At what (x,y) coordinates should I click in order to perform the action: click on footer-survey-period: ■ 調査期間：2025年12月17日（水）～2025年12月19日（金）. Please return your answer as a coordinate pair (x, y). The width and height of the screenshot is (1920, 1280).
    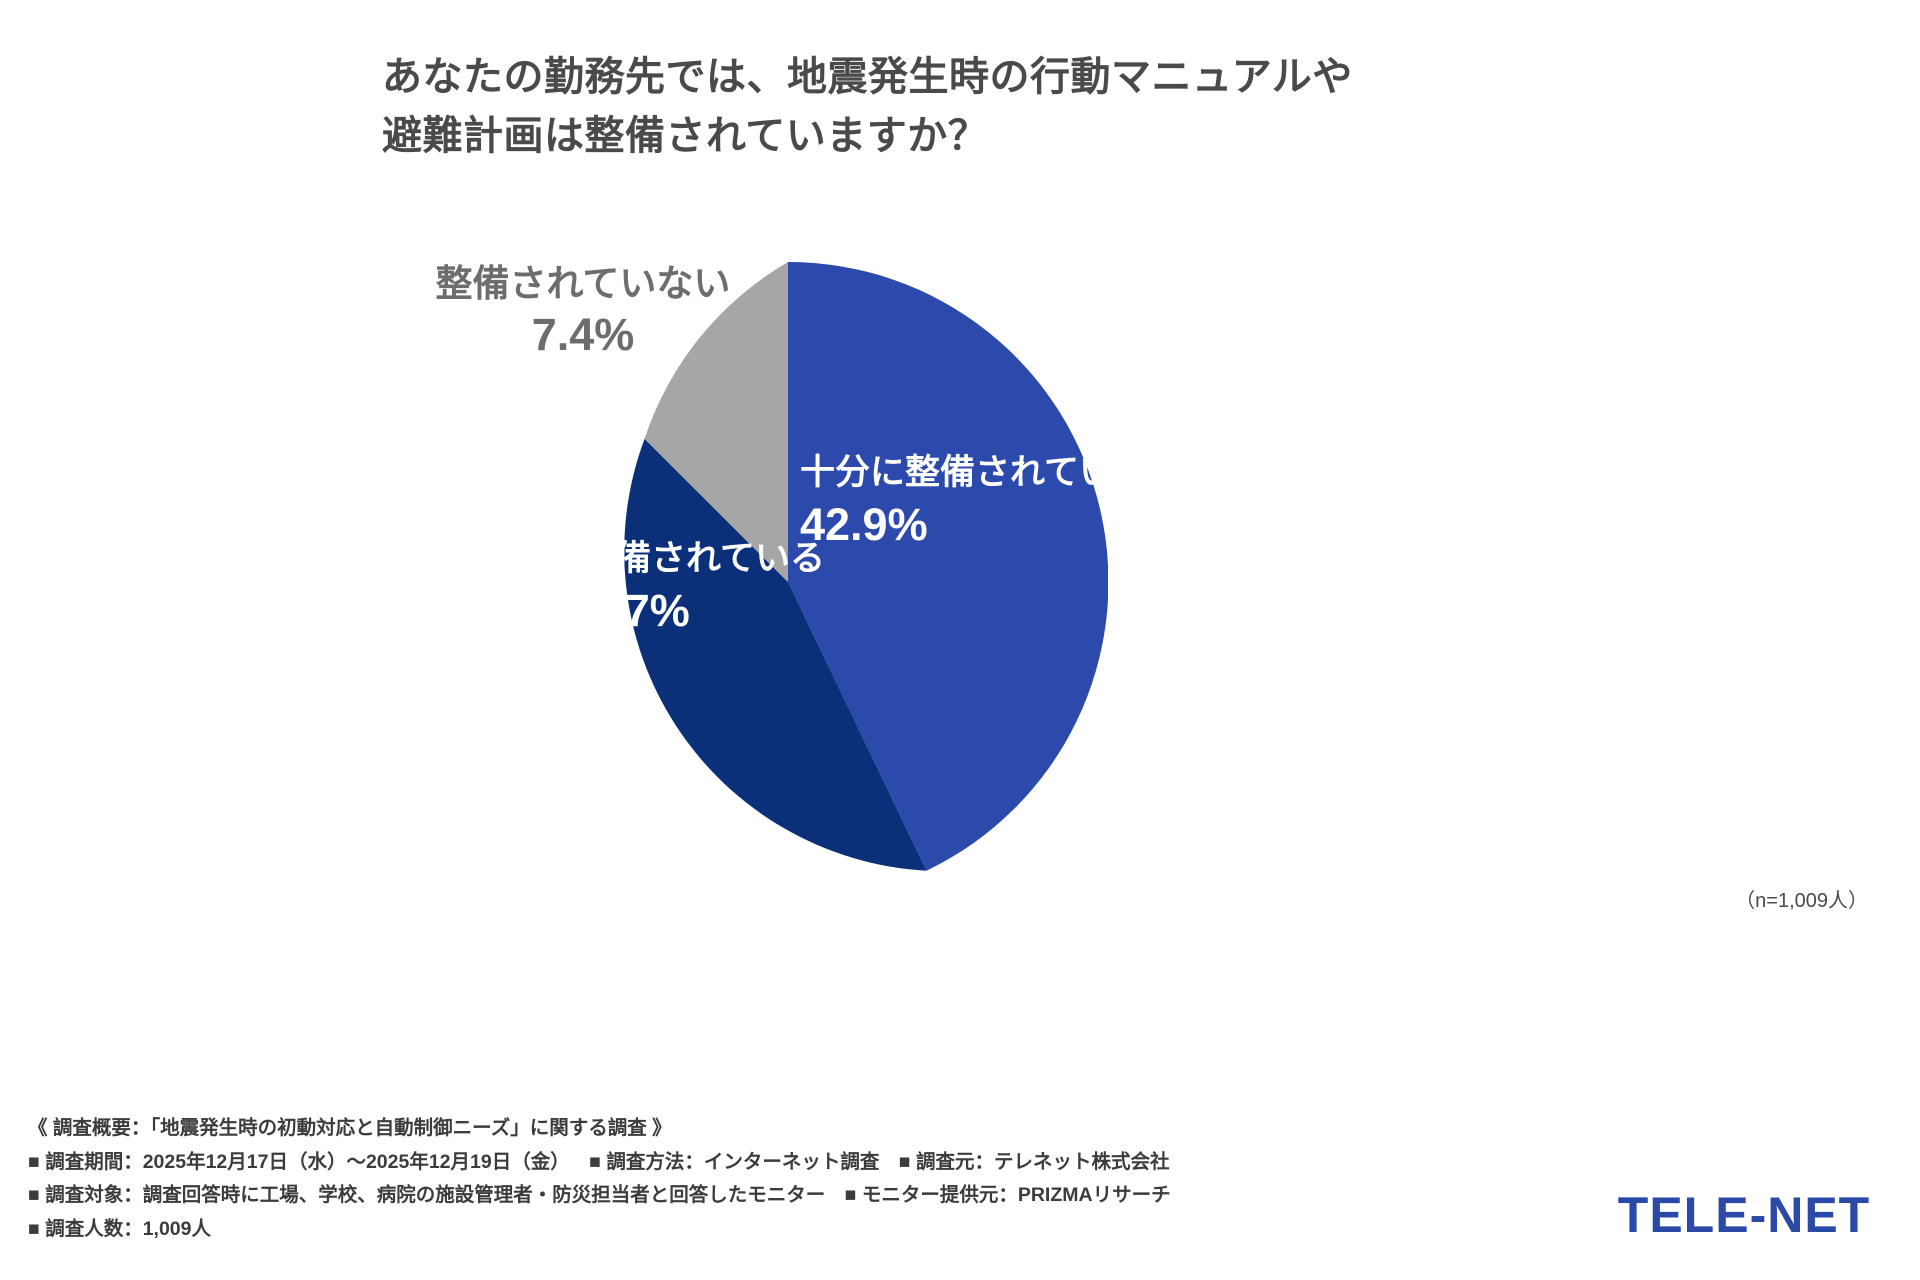
    Looking at the image, I should click on (299, 1161).